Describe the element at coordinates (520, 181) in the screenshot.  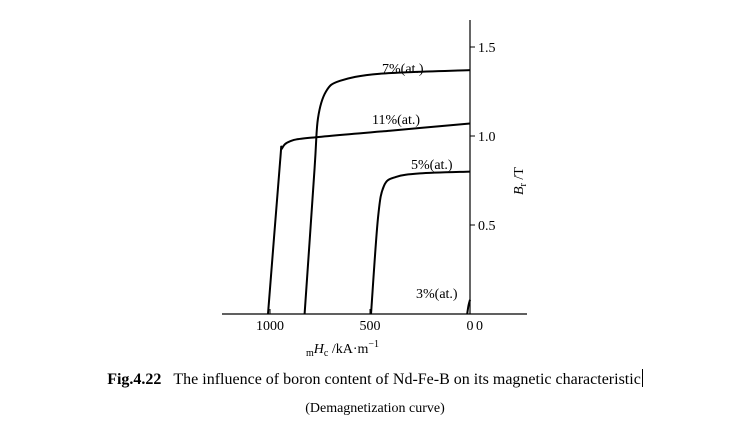
I see `y-axis-label: Br /T` at that location.